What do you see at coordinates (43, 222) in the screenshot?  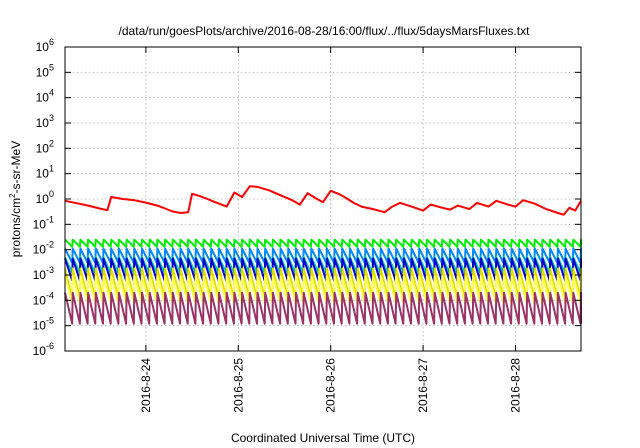 I see `y-tick-label: 10⁻¹` at bounding box center [43, 222].